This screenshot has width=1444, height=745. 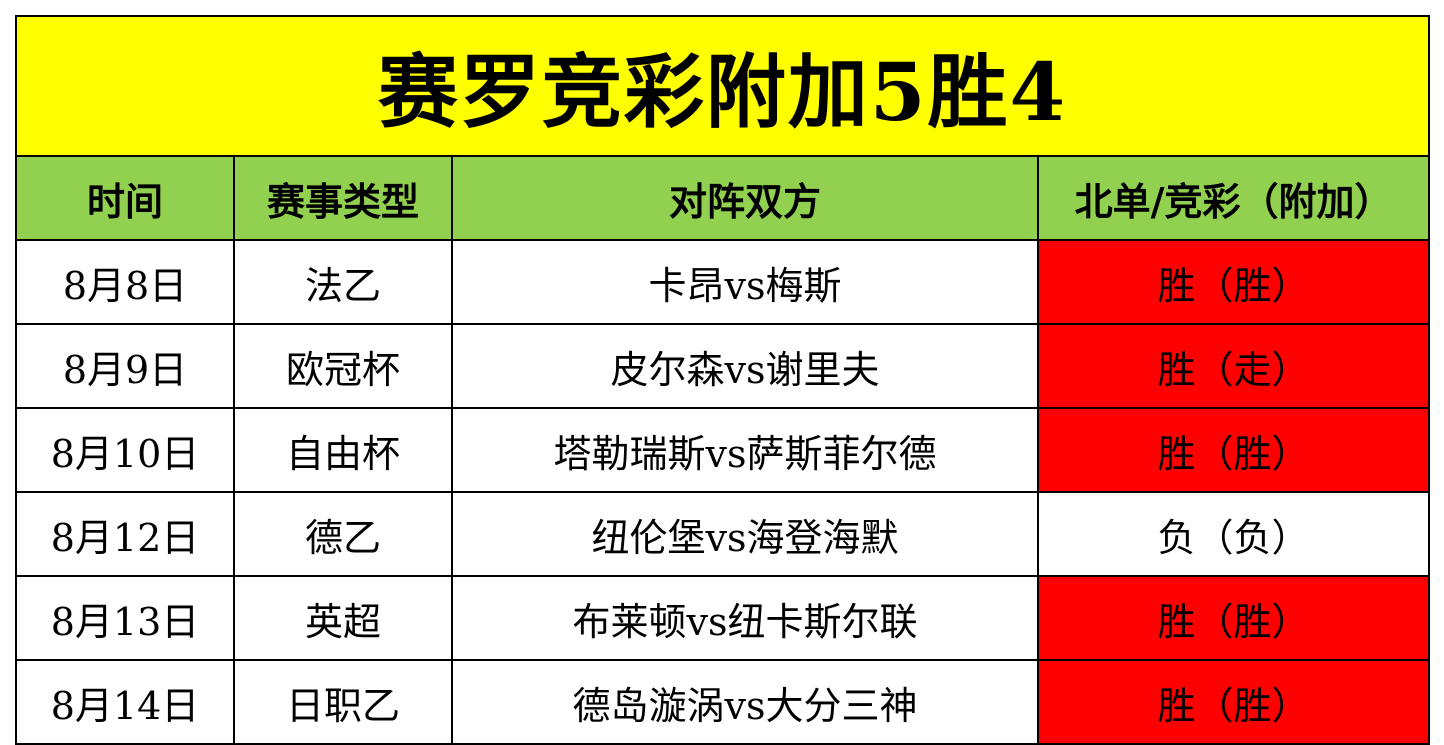 What do you see at coordinates (343, 450) in the screenshot?
I see `cell-event-type: 自由杯` at bounding box center [343, 450].